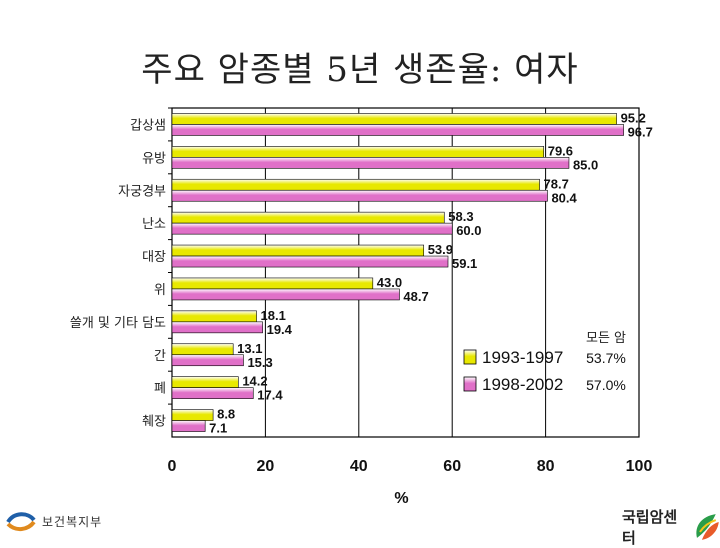  Describe the element at coordinates (254, 381) in the screenshot. I see `bar-value-label: 14.2` at that location.